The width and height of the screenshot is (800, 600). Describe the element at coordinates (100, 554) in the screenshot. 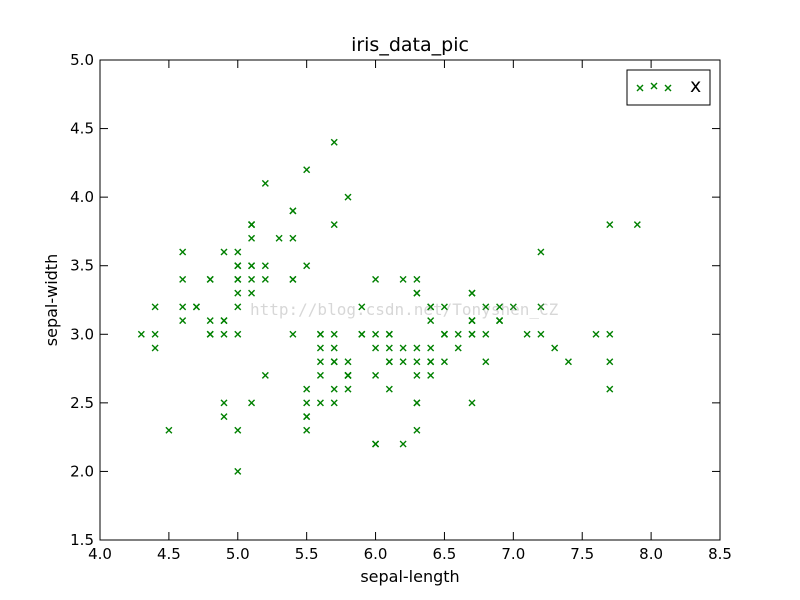

I see `x-tick-label: 4.0` at that location.